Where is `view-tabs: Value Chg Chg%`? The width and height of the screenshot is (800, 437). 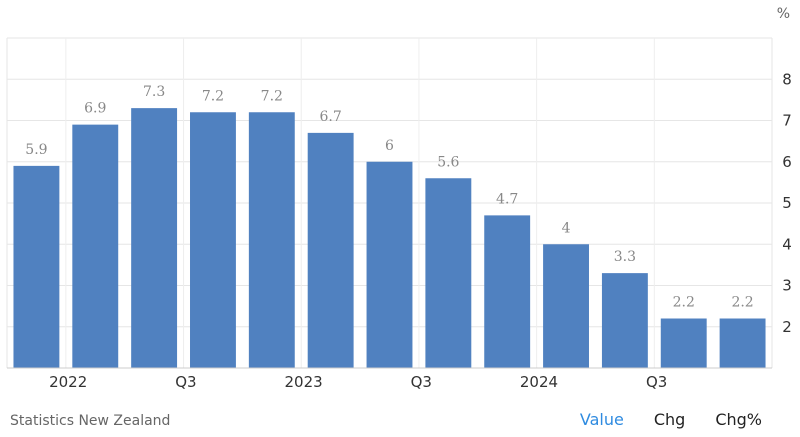 view-tabs: Value Chg Chg% is located at coordinates (671, 419).